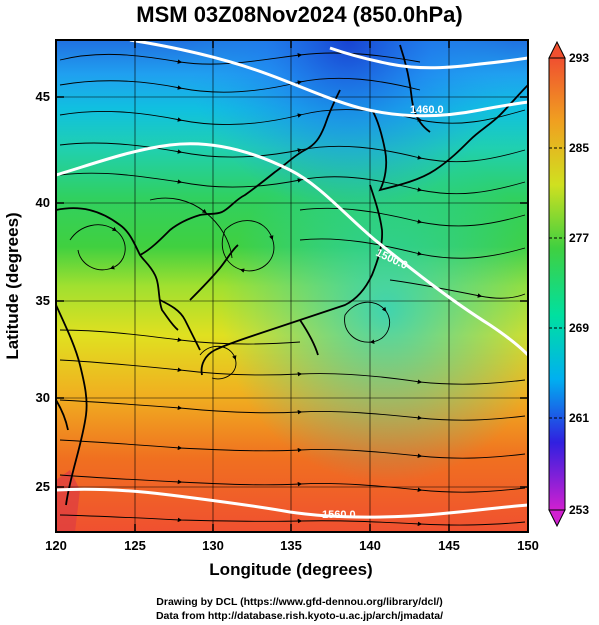 The width and height of the screenshot is (599, 625). I want to click on colorbar-tick-269: 269, so click(579, 328).